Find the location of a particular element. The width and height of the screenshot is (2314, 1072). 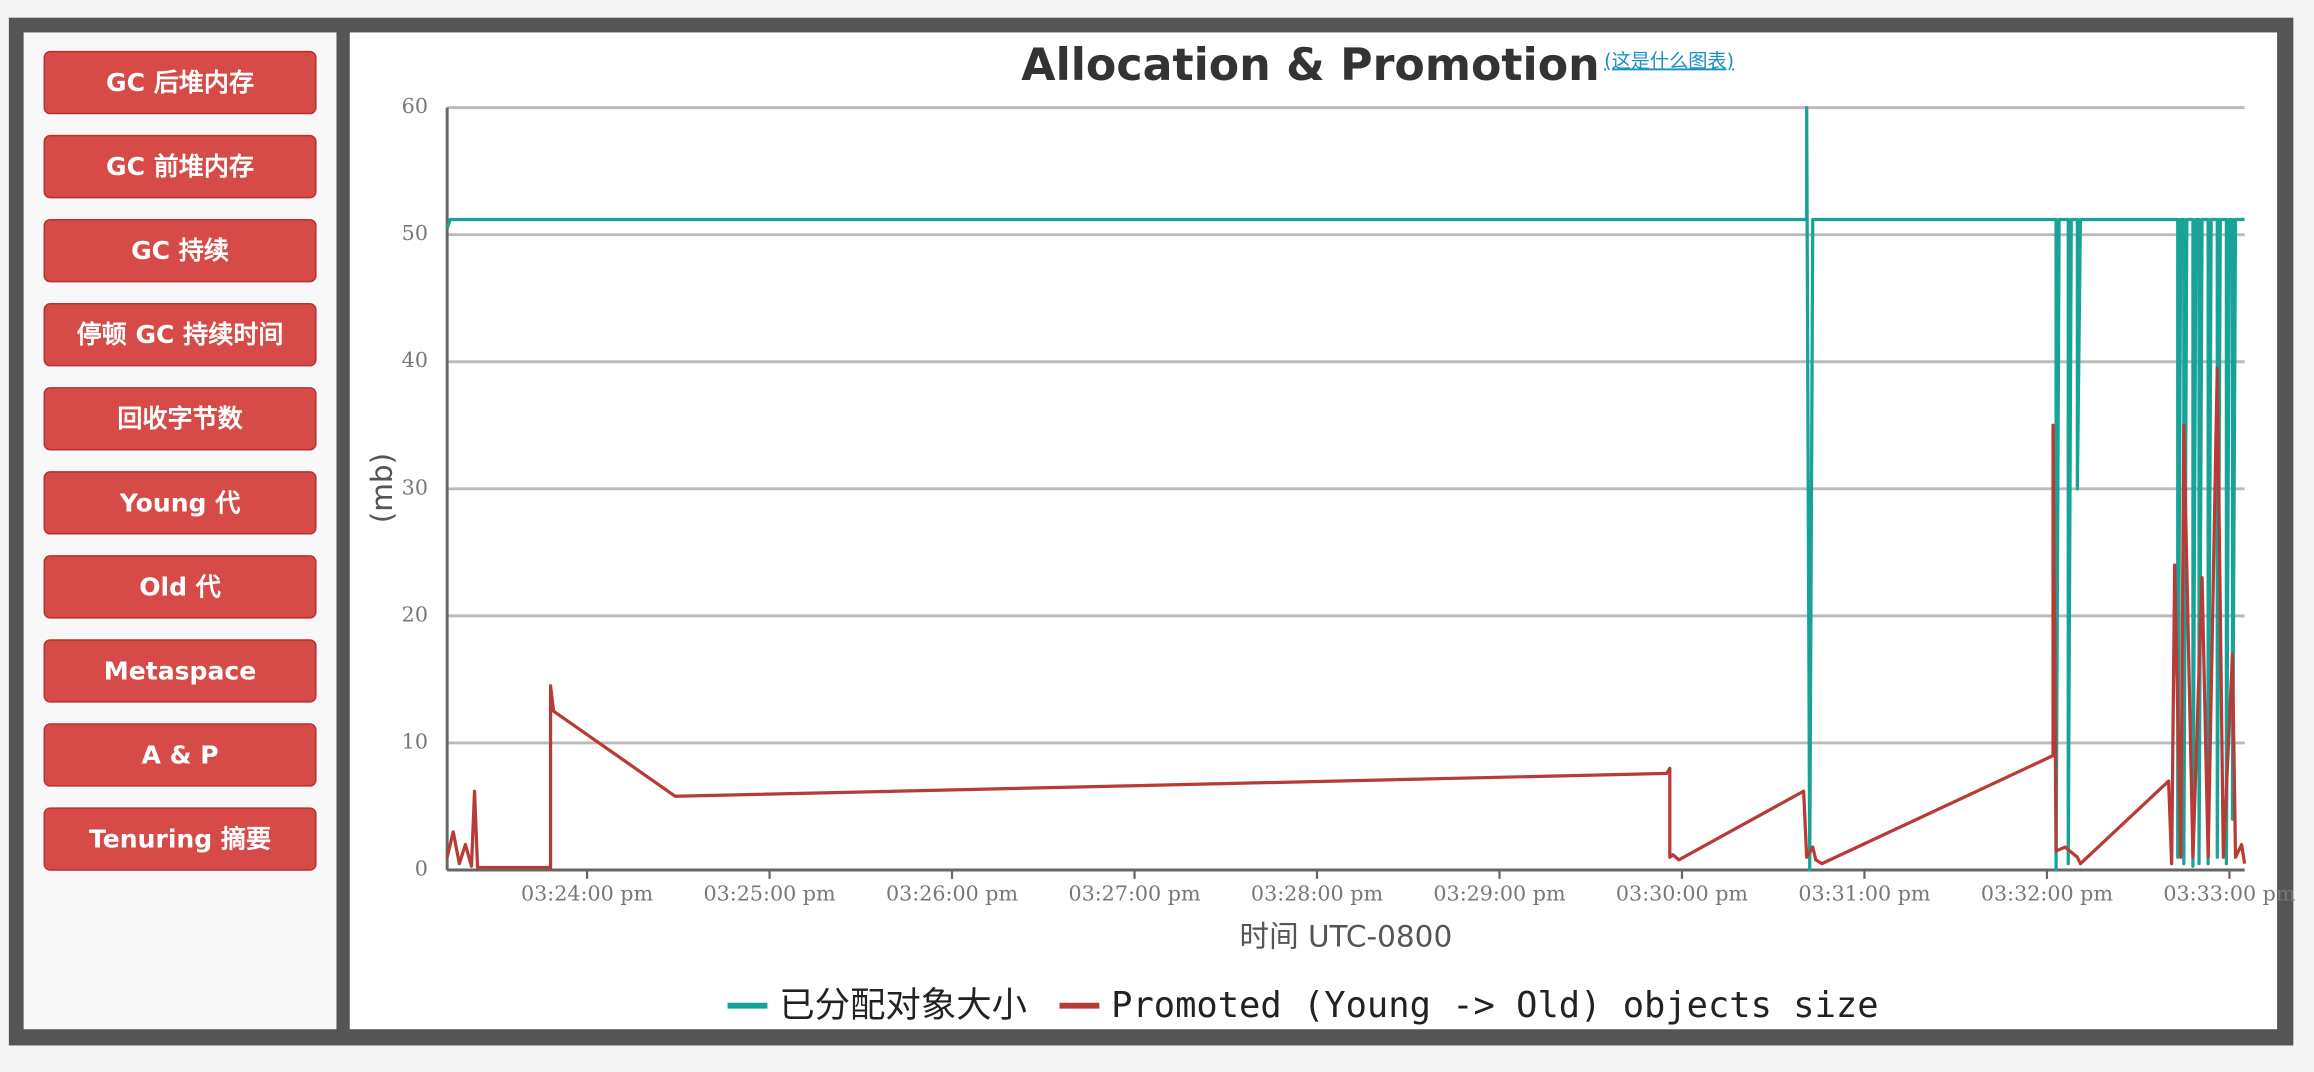

sidebar-button: 停顿 GC 持续时间 is located at coordinates (180, 335).